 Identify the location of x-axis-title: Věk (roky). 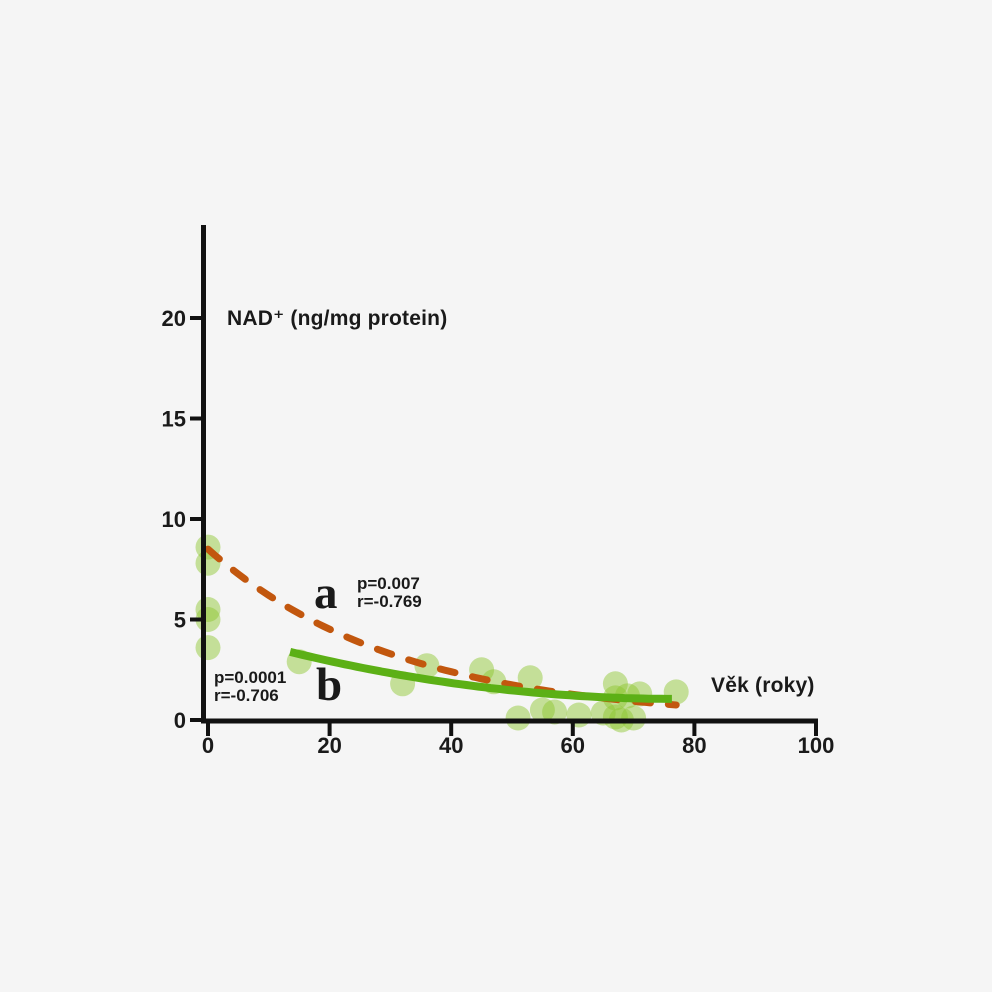
(763, 685).